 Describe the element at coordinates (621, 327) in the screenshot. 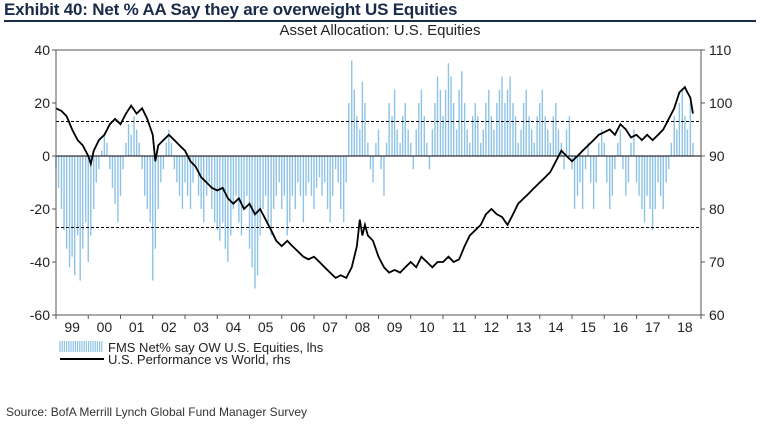

I see `x-tick-label: 16` at that location.